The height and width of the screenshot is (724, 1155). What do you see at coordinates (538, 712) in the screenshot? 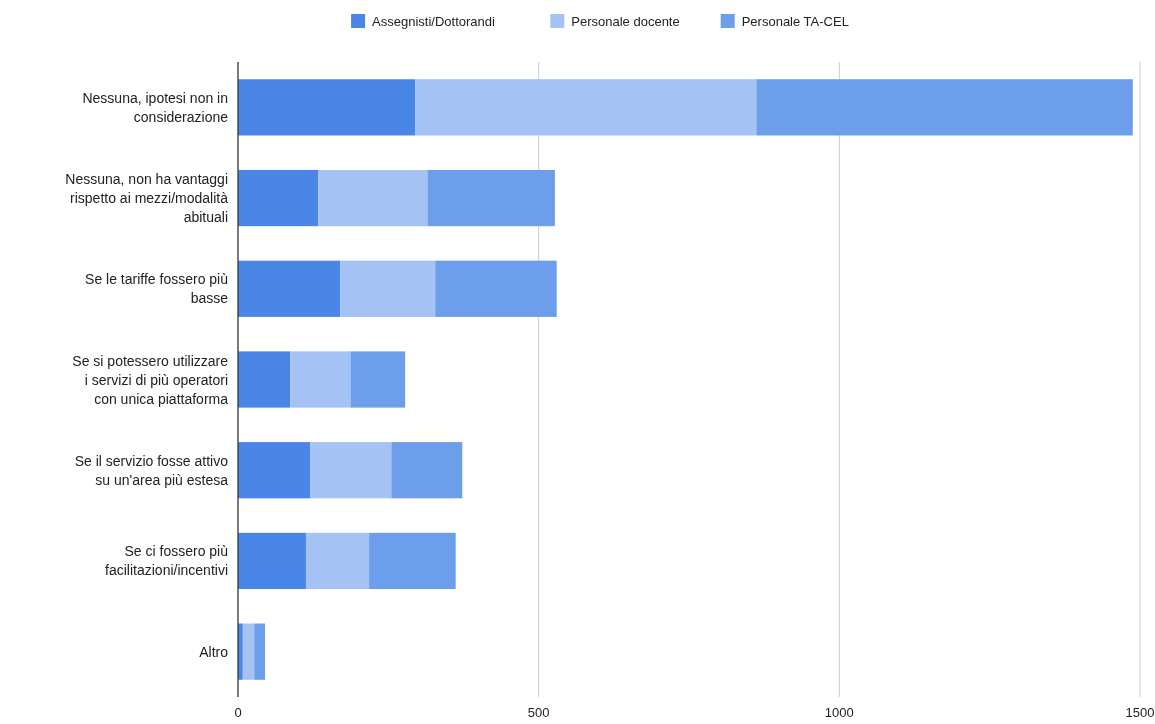
I see `x-tick-label: 500` at bounding box center [538, 712].